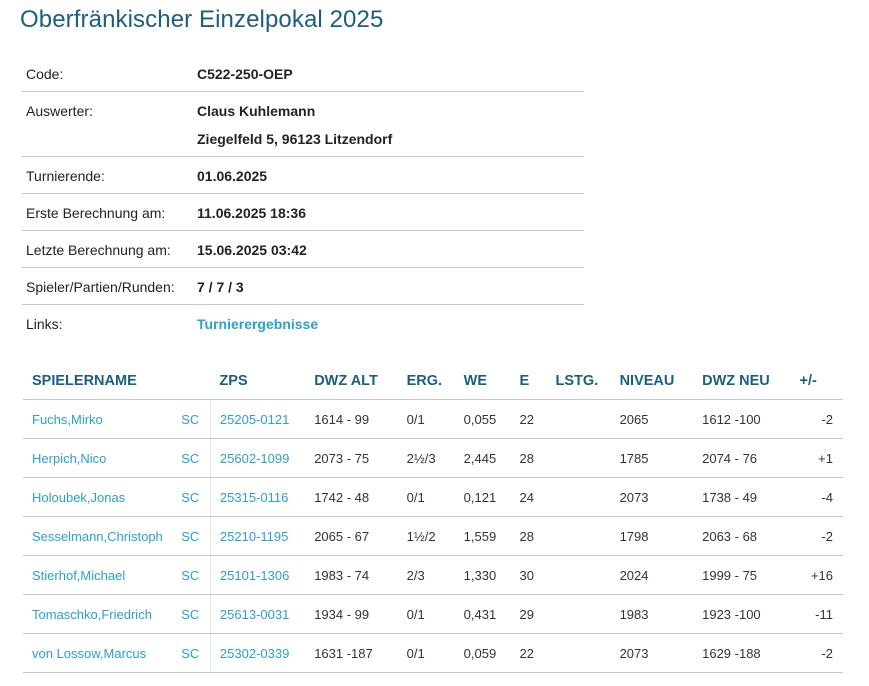  I want to click on diff-cell: -11, so click(816, 614).